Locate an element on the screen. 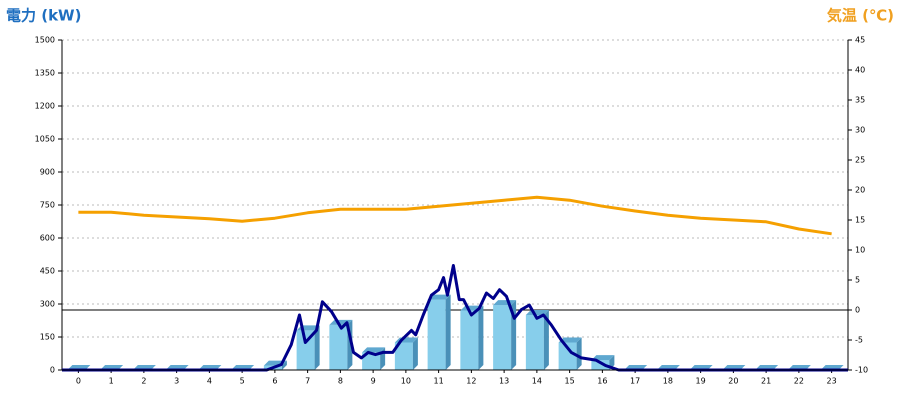 The height and width of the screenshot is (400, 900). y-tick-label: 0 is located at coordinates (52, 370).